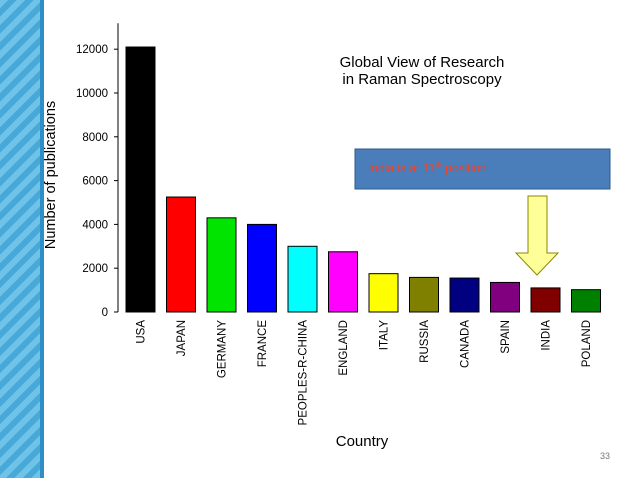  What do you see at coordinates (505, 297) in the screenshot?
I see `bar-spain` at bounding box center [505, 297].